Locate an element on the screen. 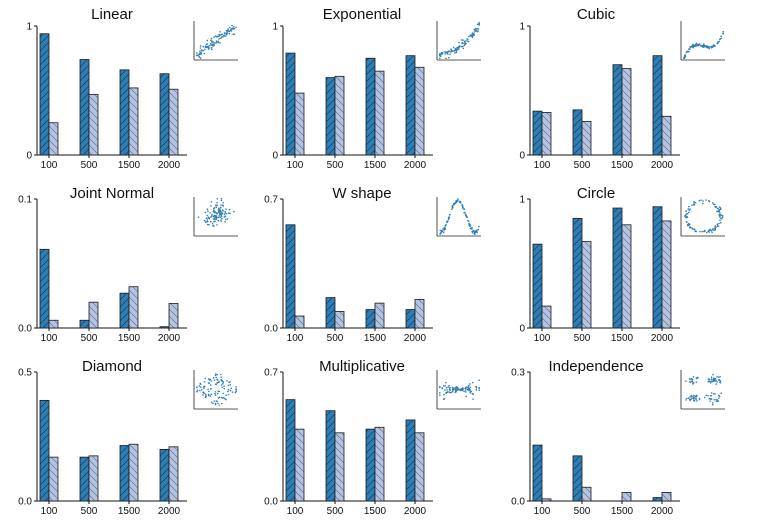 This screenshot has width=760, height=526. inset-w-shape is located at coordinates (458, 217).